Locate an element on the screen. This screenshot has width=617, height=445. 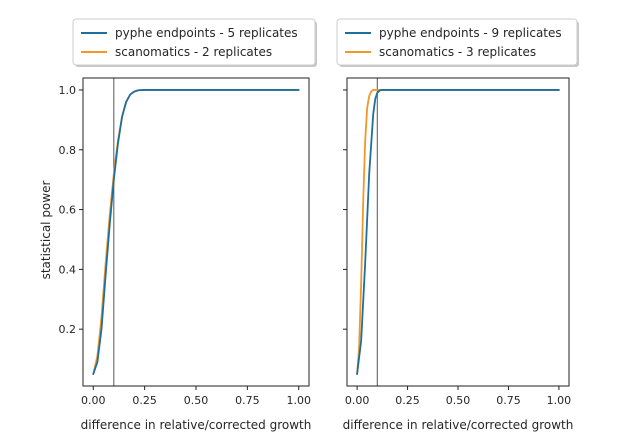
y-tick-label: 0.2 is located at coordinates (68, 329).